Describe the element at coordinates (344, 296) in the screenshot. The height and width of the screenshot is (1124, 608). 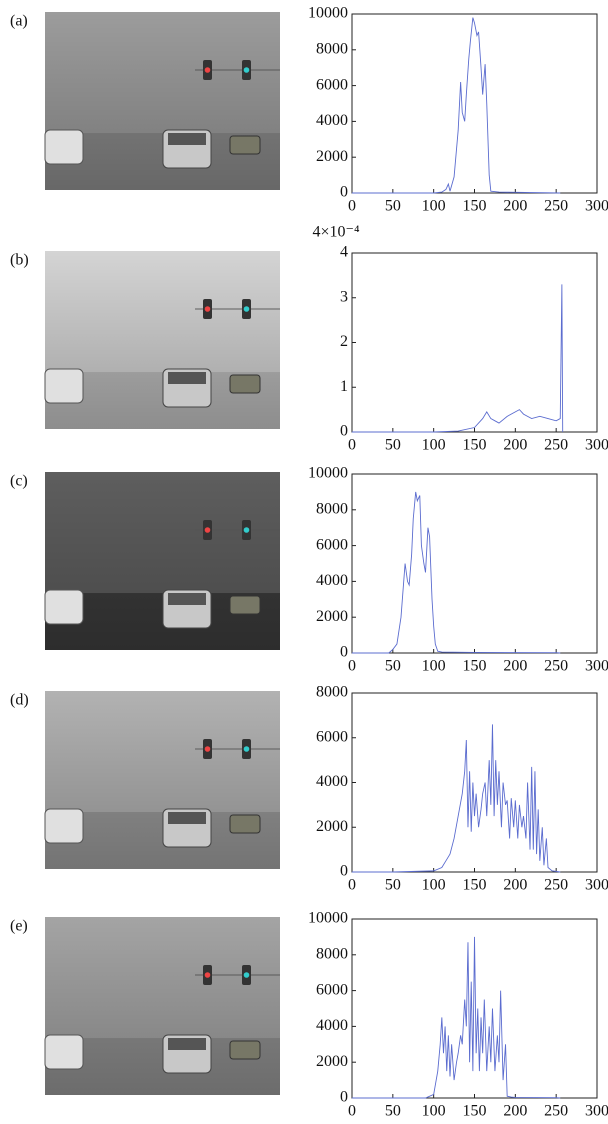
I see `y-tick-label: 3` at that location.